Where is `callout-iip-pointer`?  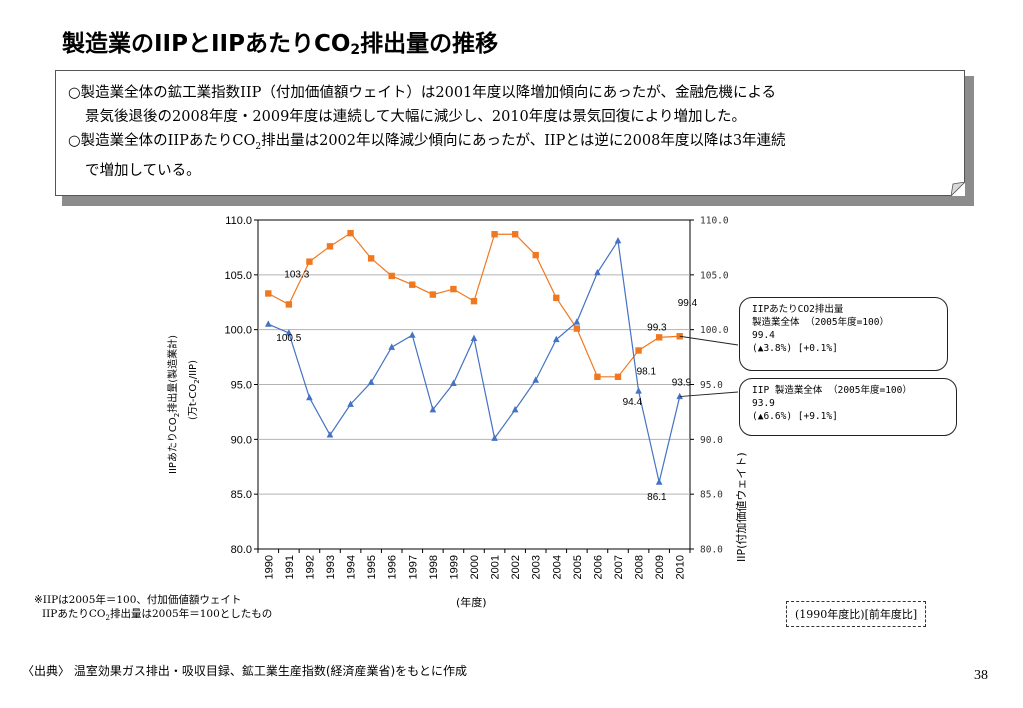
callout-iip-pointer is located at coordinates (709, 394).